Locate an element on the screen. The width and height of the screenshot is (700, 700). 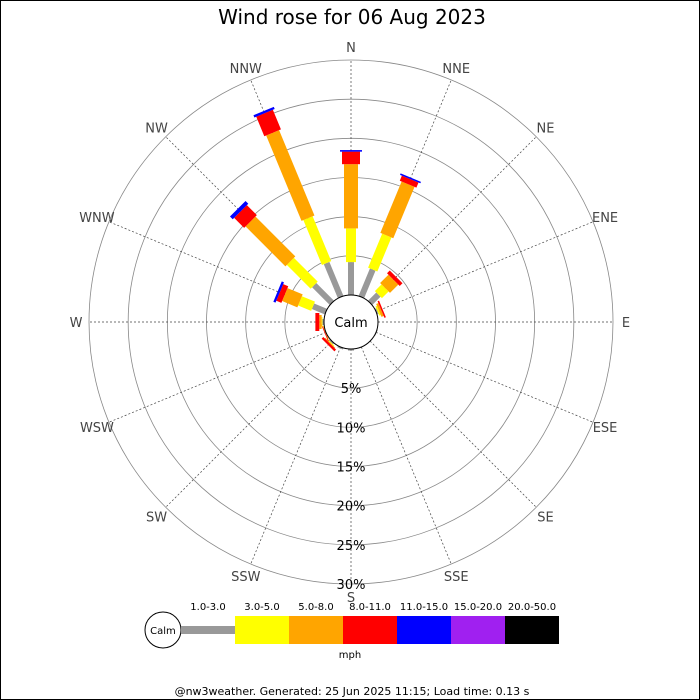
petal-SW-8.0-11.0 is located at coordinates (329, 344).